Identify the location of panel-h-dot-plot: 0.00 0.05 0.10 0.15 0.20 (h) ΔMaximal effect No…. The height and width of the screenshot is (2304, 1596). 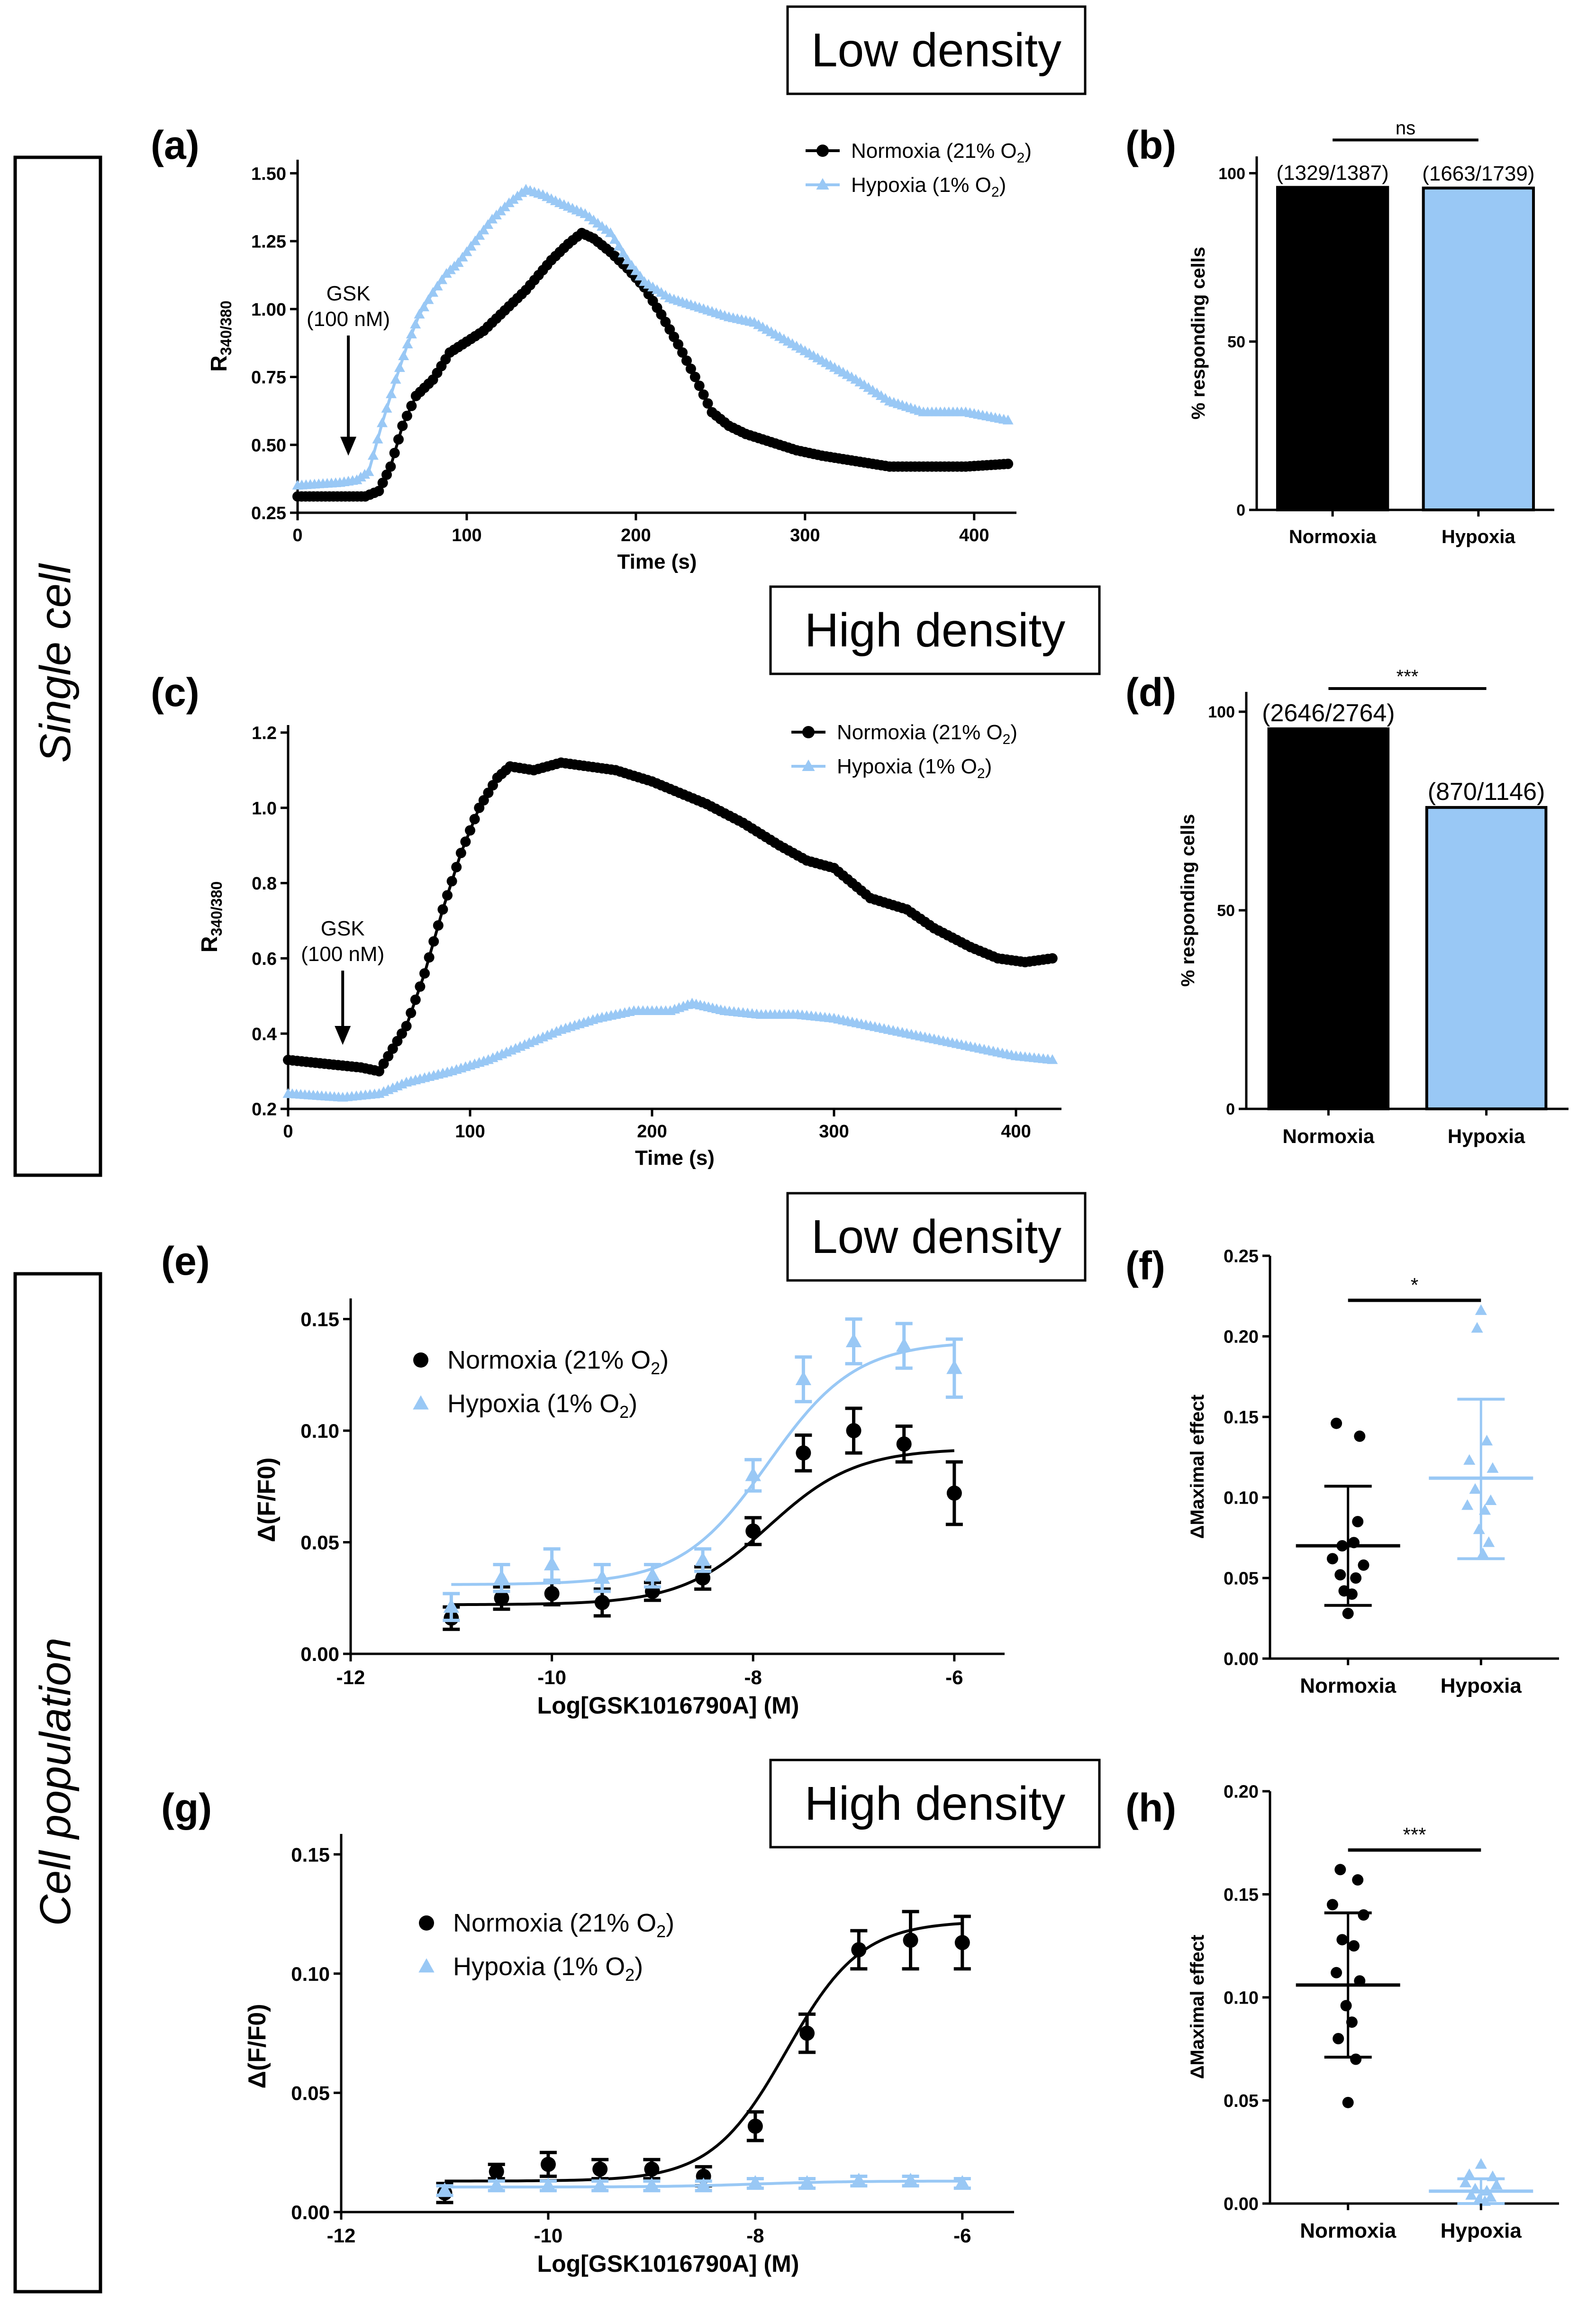
(1342, 2012).